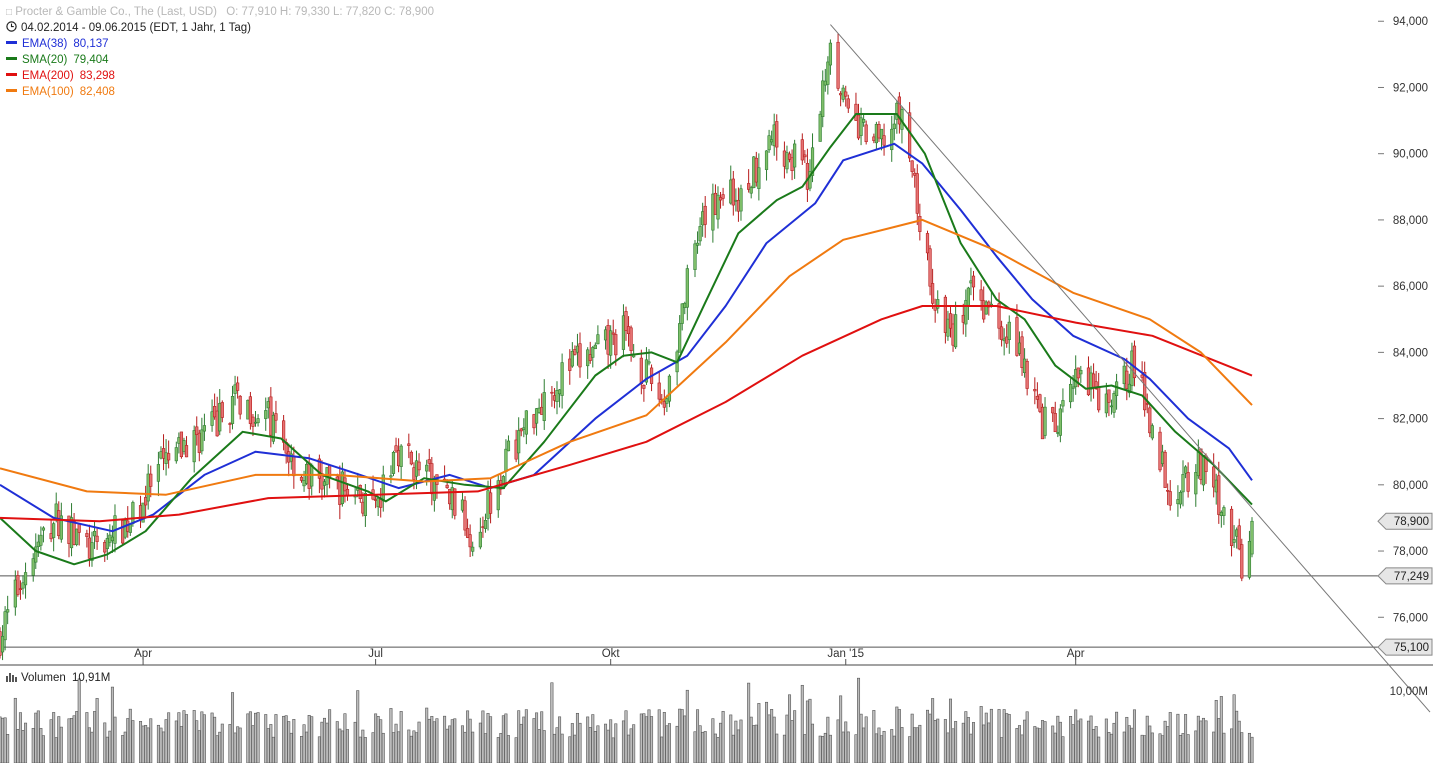 This screenshot has height=763, width=1433. Describe the element at coordinates (60, 92) in the screenshot. I see `legend-item-ema100: EMA(100) 82,408` at that location.